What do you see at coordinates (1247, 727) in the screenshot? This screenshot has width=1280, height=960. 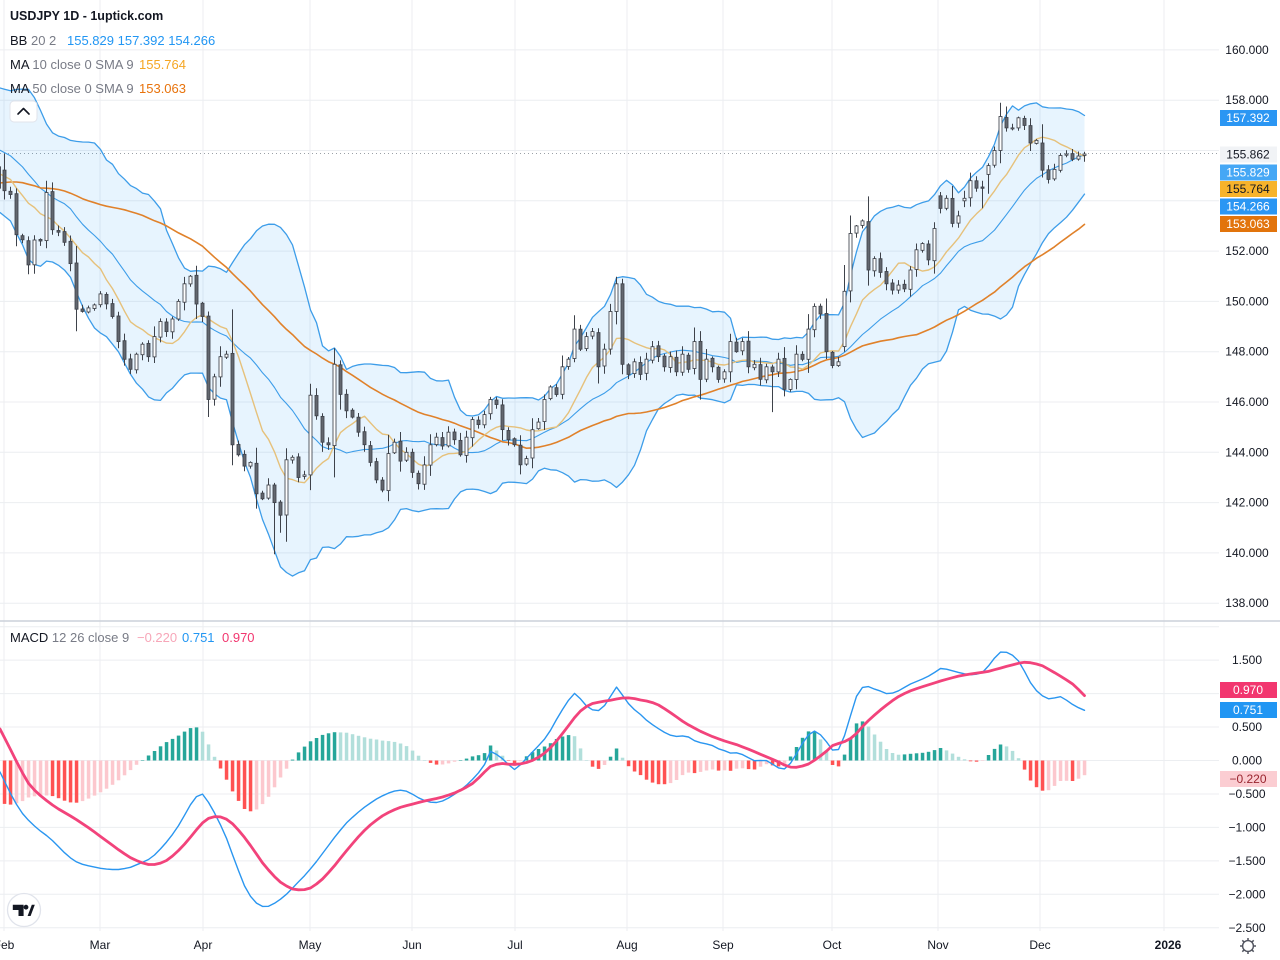 I see `svg-text: 0.500` at bounding box center [1247, 727].